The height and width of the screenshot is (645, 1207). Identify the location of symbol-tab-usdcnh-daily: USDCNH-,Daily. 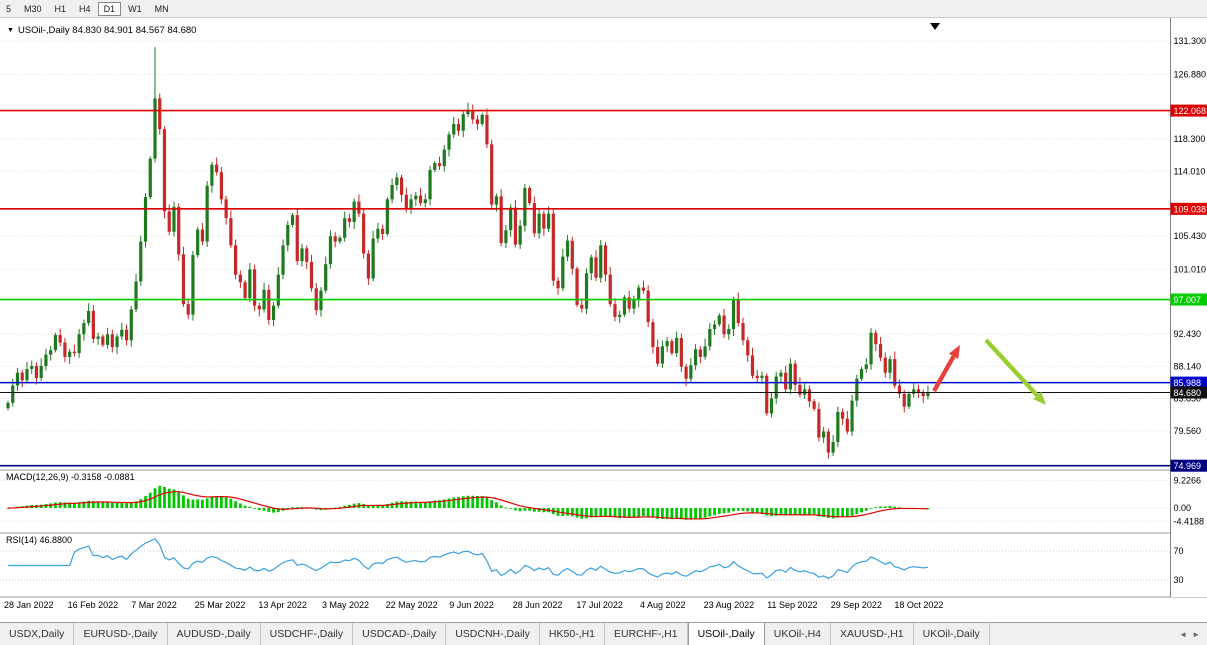
(493, 634).